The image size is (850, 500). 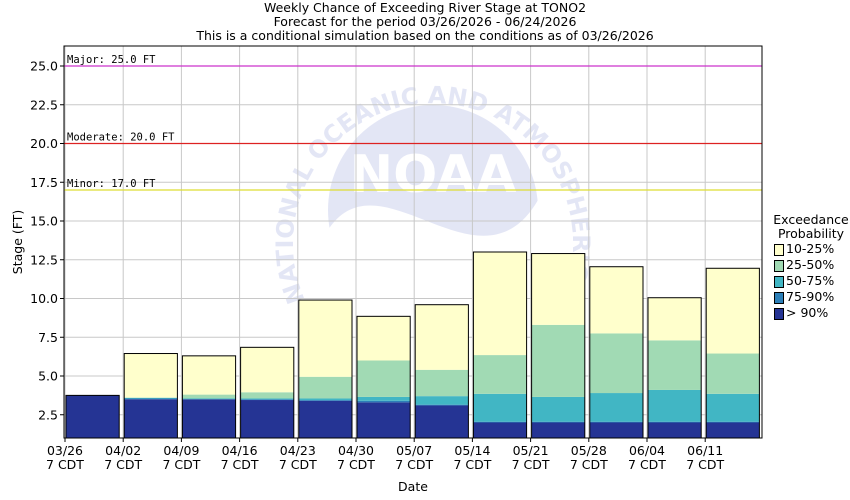 What do you see at coordinates (413, 486) in the screenshot?
I see `x-axis-title: Date` at bounding box center [413, 486].